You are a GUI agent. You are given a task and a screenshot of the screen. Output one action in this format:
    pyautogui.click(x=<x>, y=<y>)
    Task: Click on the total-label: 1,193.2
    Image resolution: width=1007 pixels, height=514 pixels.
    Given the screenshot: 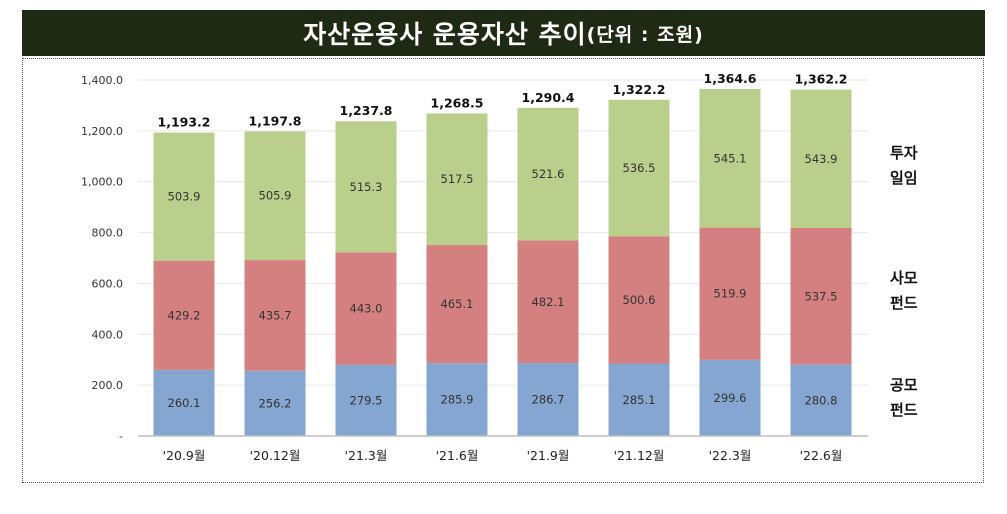 What is the action you would take?
    pyautogui.click(x=184, y=122)
    